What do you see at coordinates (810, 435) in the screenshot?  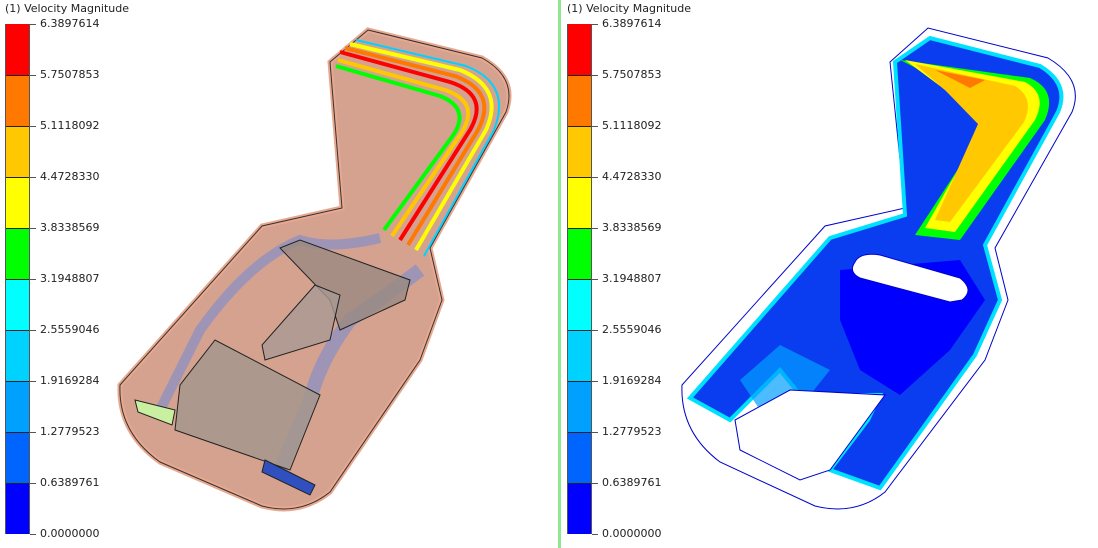 I see `baffle-cutout` at bounding box center [810, 435].